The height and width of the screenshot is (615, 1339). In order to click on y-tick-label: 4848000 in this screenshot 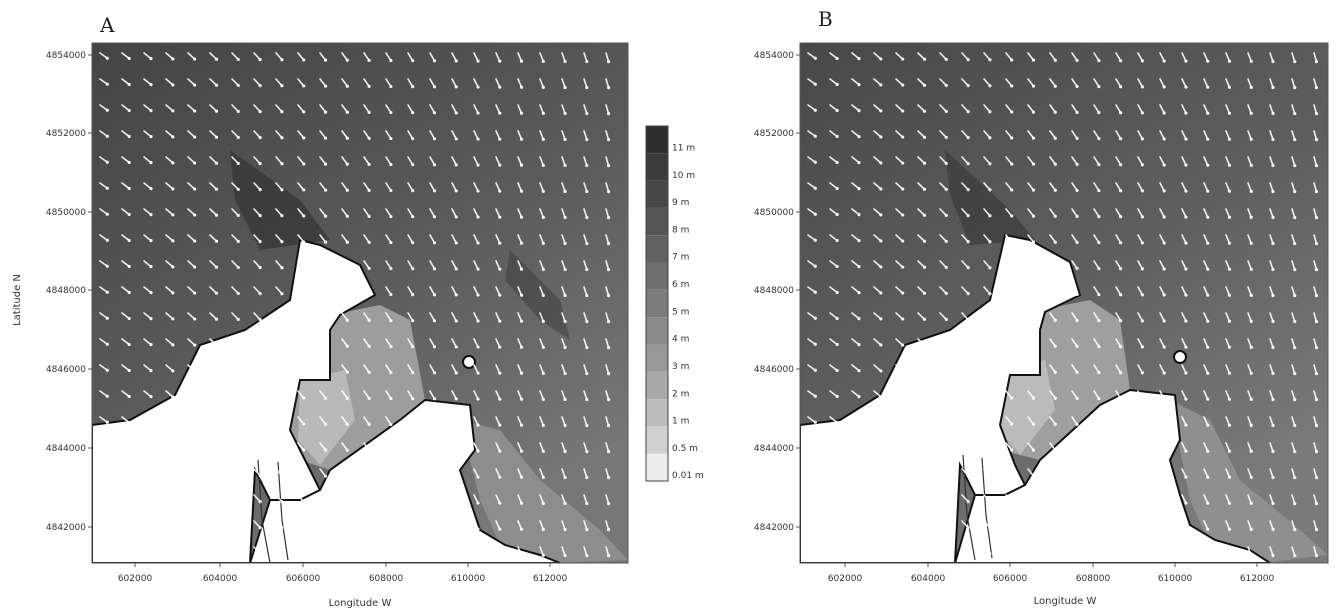, I will do `click(66, 291)`.